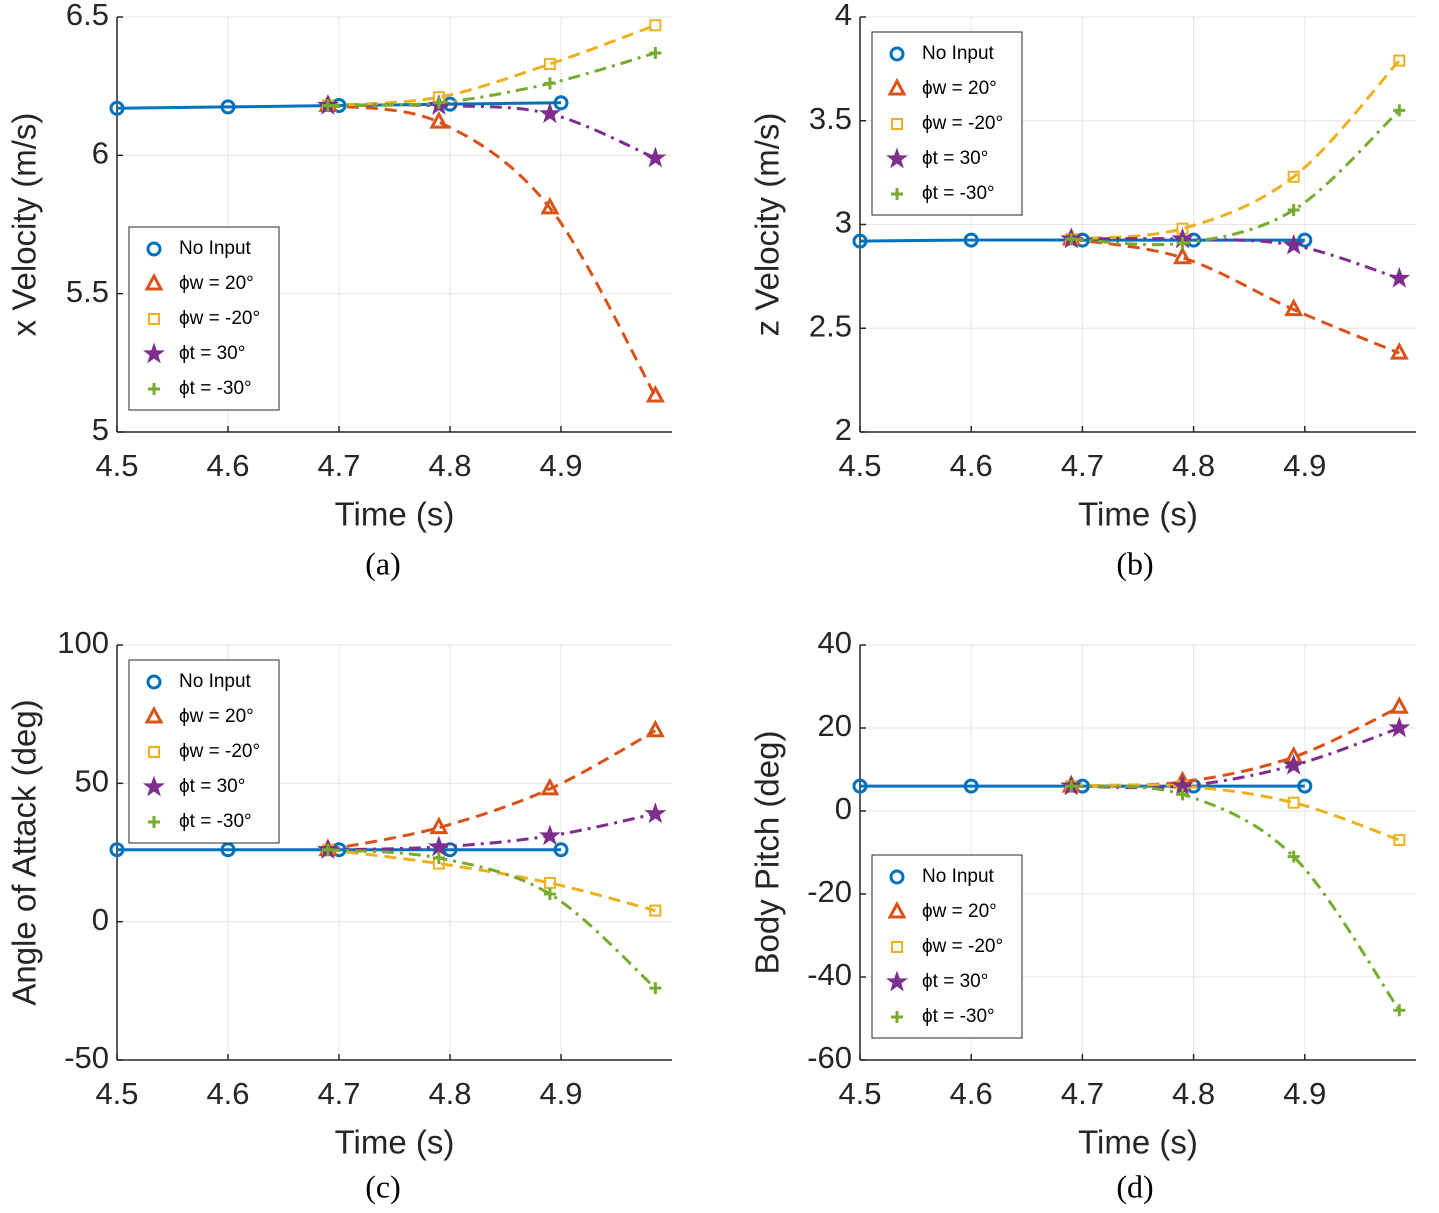 The height and width of the screenshot is (1213, 1439). What do you see at coordinates (383, 1186) in the screenshot?
I see `caption: (c)` at bounding box center [383, 1186].